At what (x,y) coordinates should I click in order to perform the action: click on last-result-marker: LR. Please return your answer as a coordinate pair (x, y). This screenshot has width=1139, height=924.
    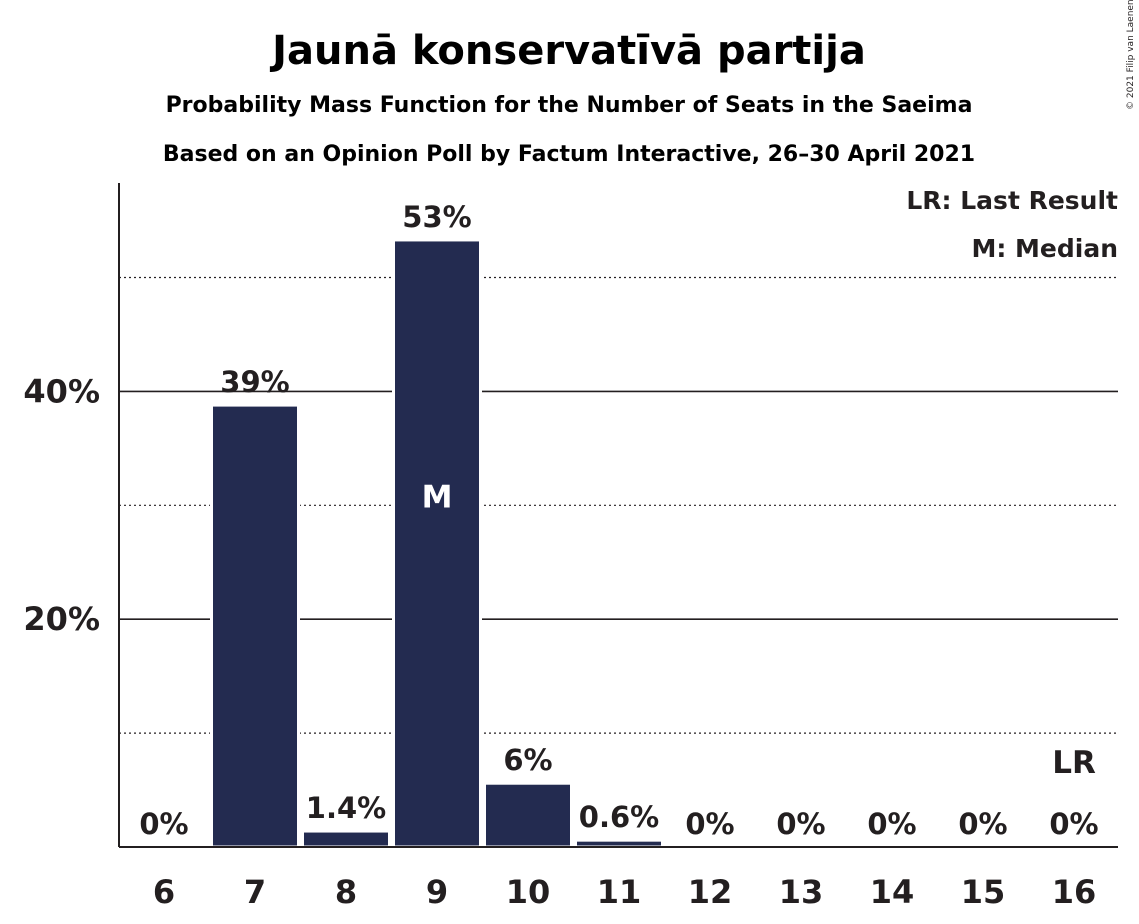
    Looking at the image, I should click on (1074, 763).